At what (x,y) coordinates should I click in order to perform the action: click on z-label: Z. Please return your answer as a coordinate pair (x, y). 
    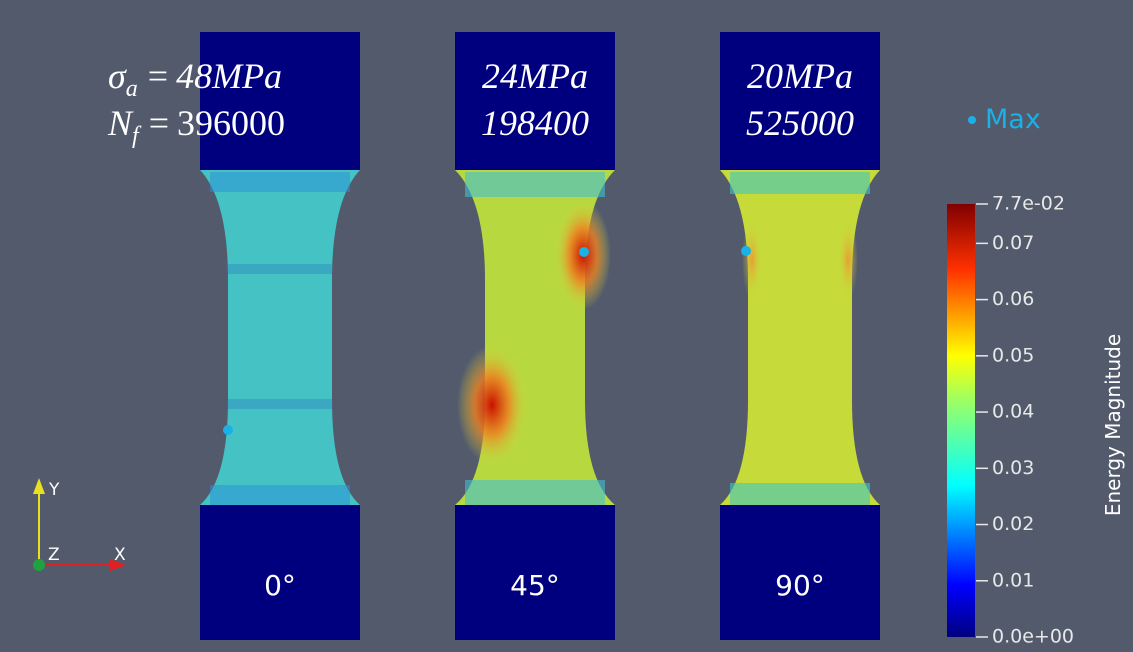
    Looking at the image, I should click on (54, 555).